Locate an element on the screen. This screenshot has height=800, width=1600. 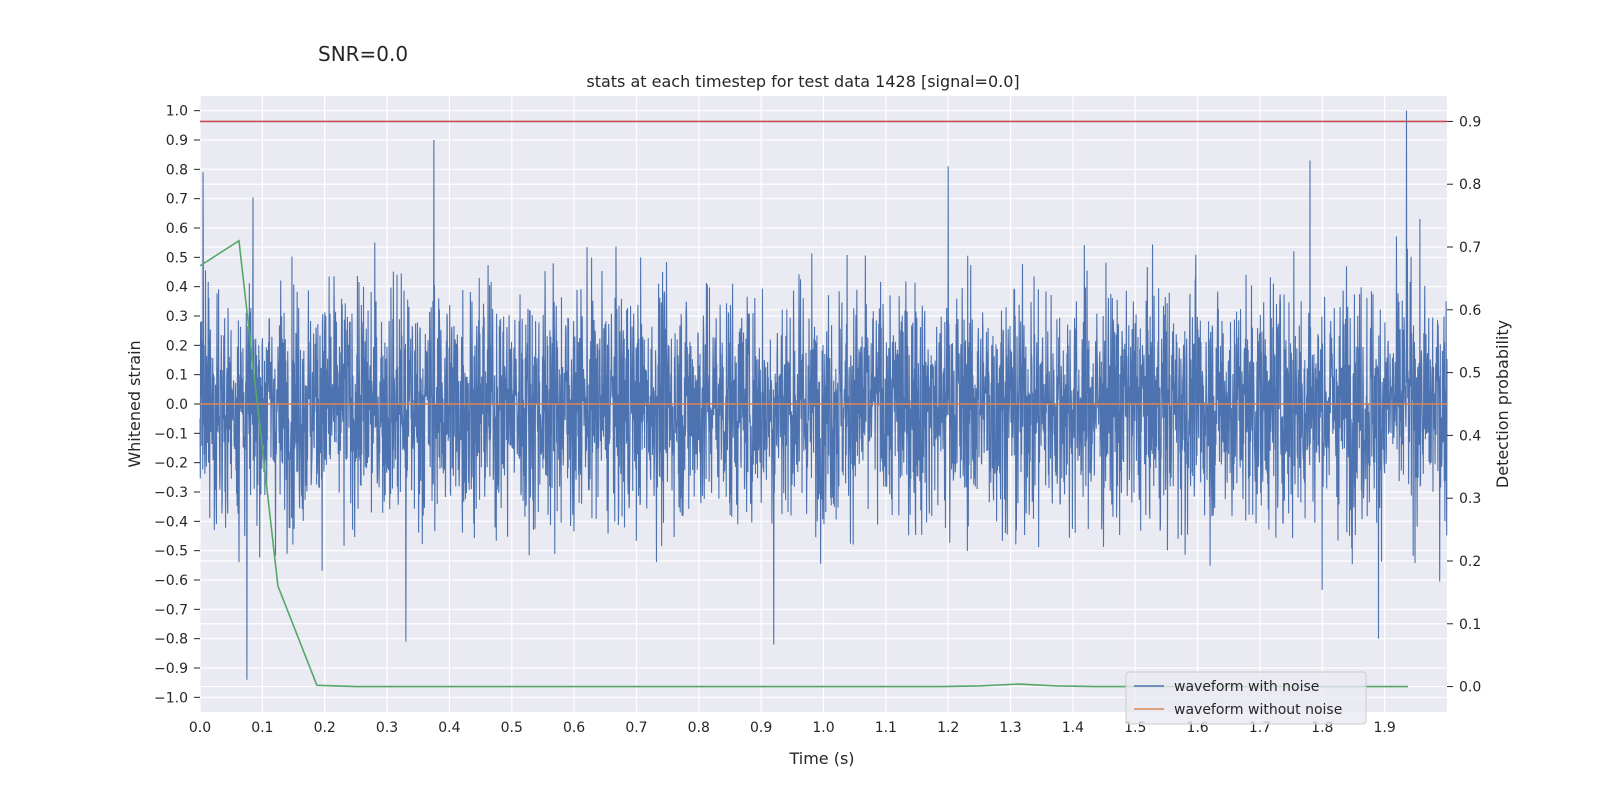
legend-label-clean: waveform without noise is located at coordinates (1258, 710).